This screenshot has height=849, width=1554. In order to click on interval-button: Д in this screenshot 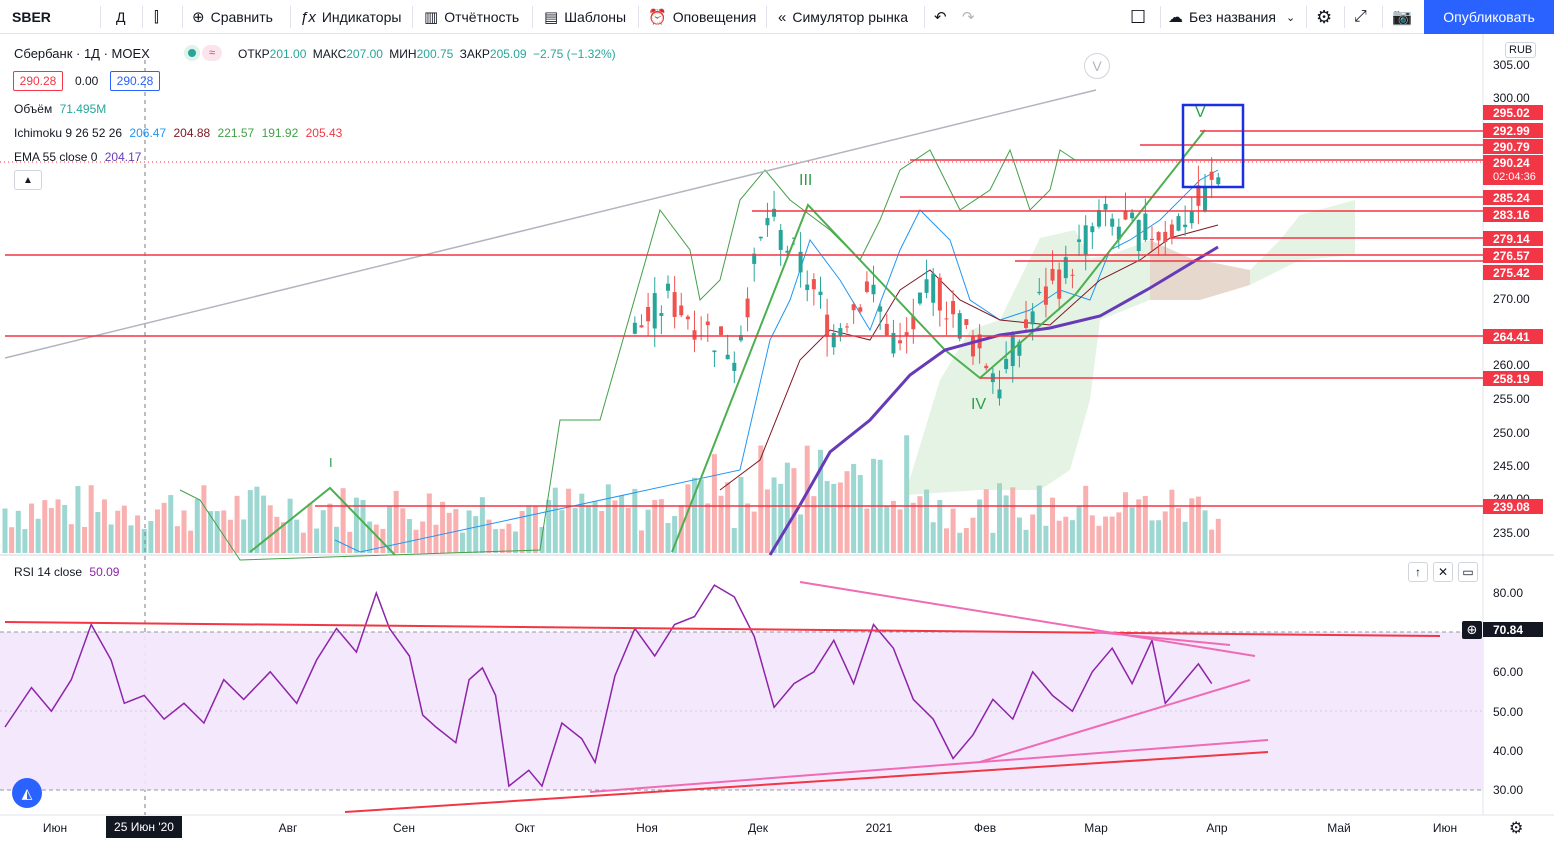, I will do `click(120, 17)`.